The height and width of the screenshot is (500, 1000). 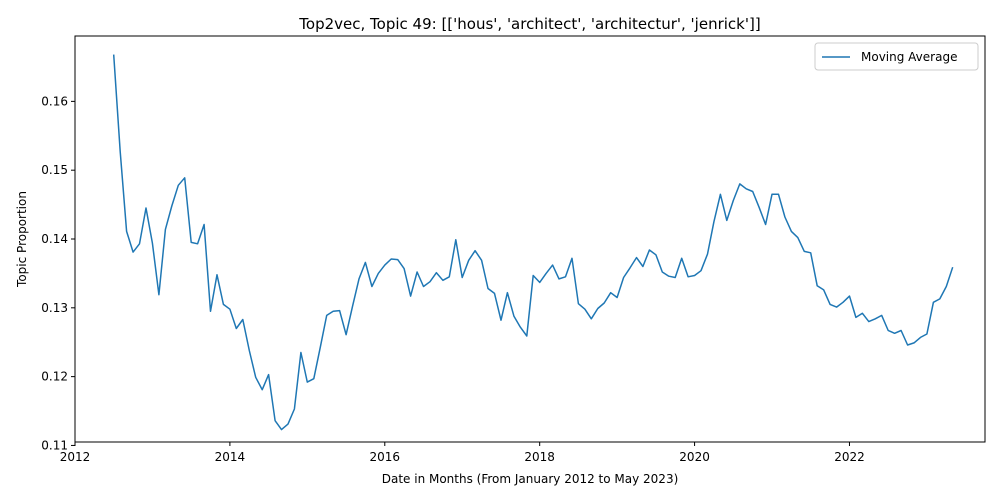 What do you see at coordinates (539, 457) in the screenshot?
I see `x-tick-label: 2018` at bounding box center [539, 457].